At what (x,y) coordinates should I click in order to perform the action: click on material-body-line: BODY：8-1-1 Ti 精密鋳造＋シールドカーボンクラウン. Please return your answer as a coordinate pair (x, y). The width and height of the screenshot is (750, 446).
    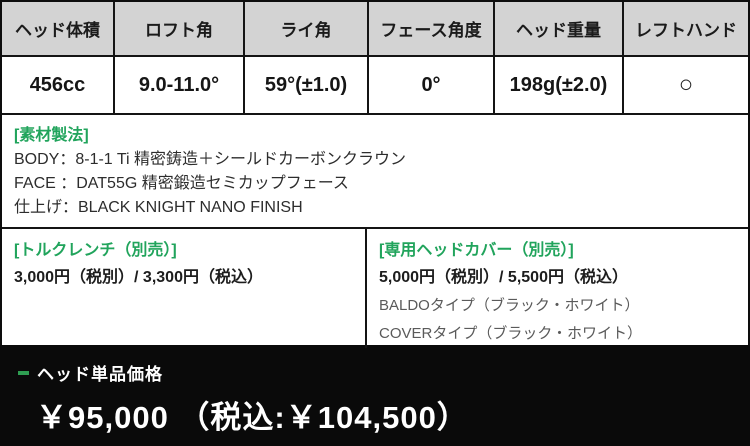
    Looking at the image, I should click on (210, 159).